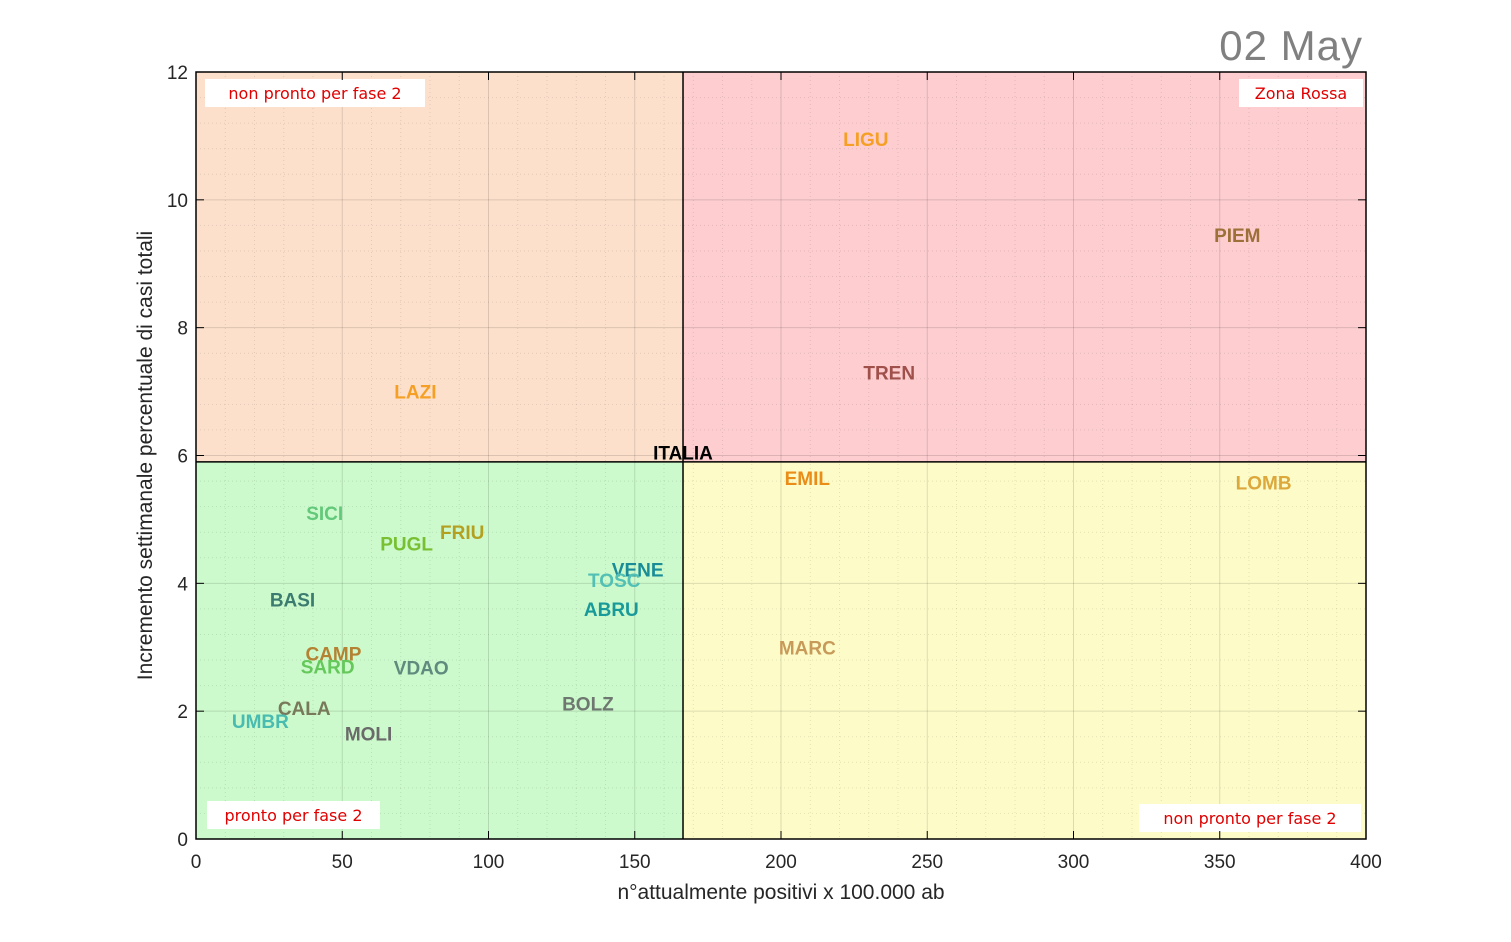  Describe the element at coordinates (1237, 236) in the screenshot. I see `point-label-piem: PIEM` at that location.